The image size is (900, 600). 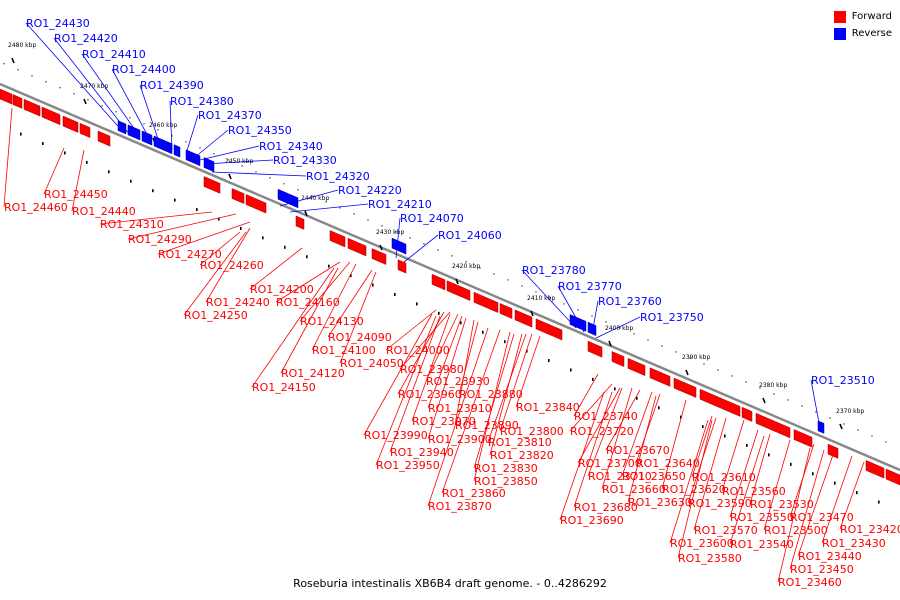 I want to click on gene-label: RO1_23890, so click(x=487, y=425).